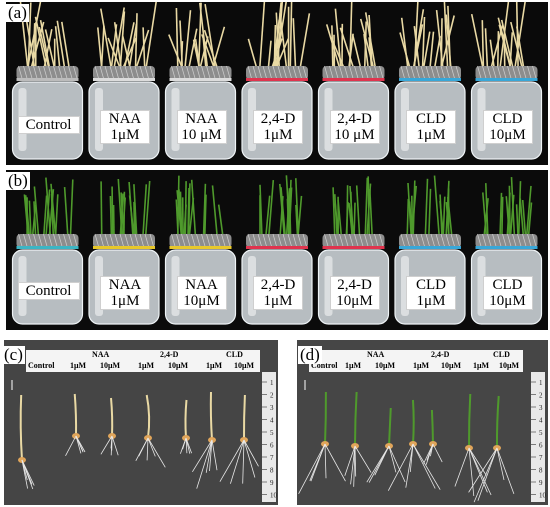 This screenshot has width=550, height=507. What do you see at coordinates (481, 365) in the screenshot?
I see `panel-d-cld-1um: 1μM` at bounding box center [481, 365].